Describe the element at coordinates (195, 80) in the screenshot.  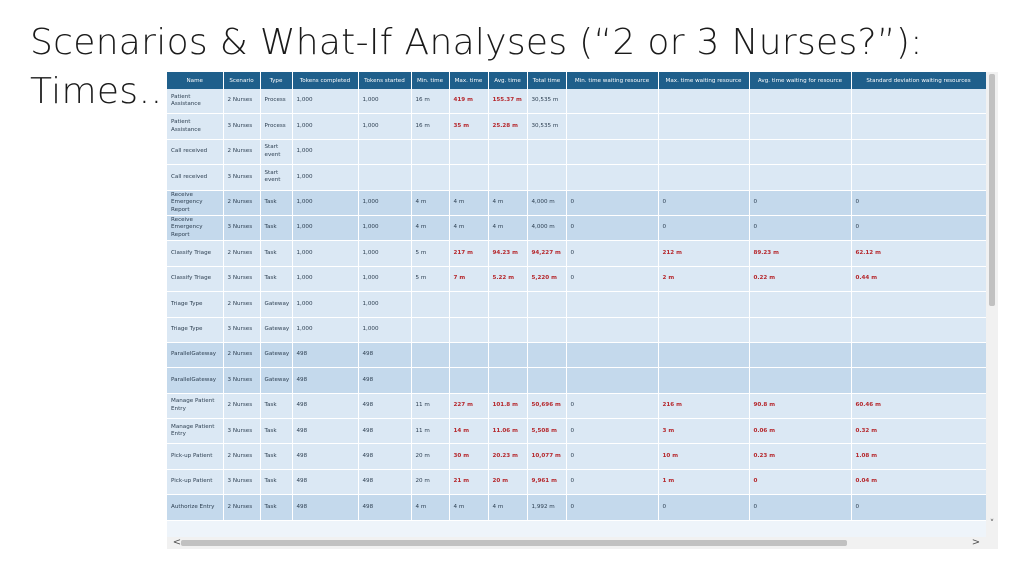
I see `column-header: Name` at that location.